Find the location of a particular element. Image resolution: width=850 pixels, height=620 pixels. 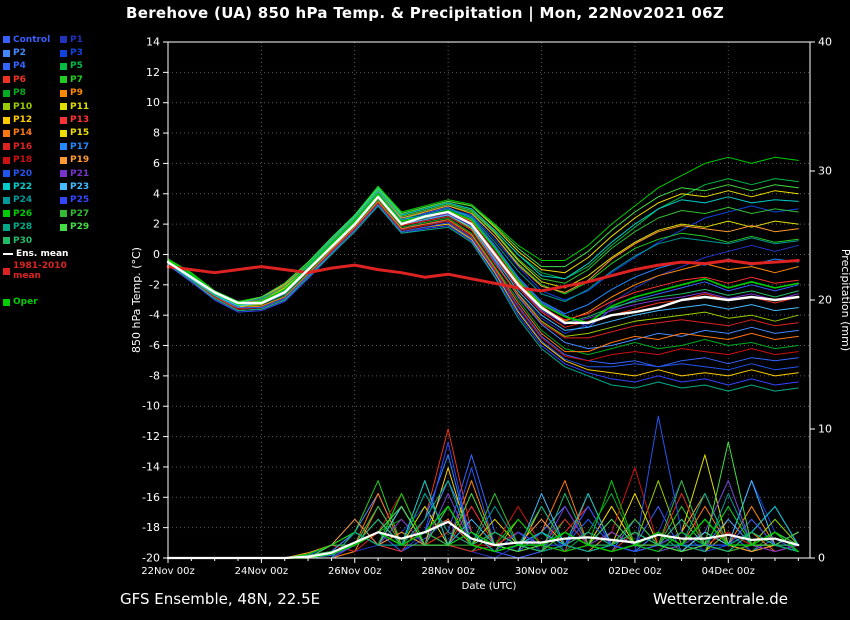

legend-label: Oper is located at coordinates (25, 302).